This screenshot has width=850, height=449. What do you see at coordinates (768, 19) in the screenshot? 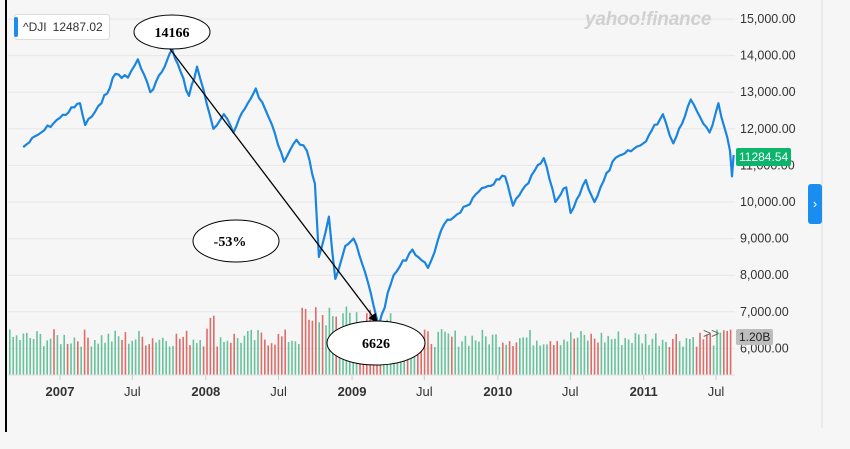
I see `y-tick-label: 15,000.00` at bounding box center [768, 19].